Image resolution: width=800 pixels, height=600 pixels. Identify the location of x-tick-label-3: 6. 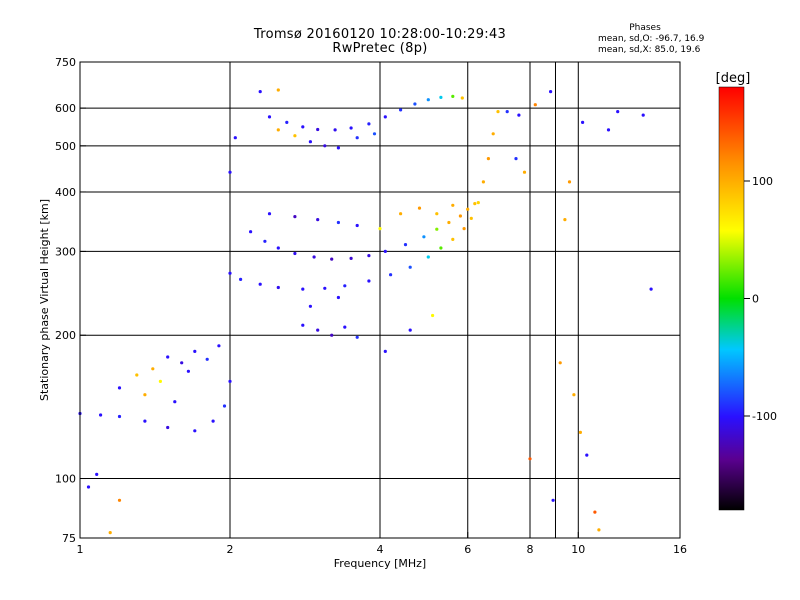
(467, 549).